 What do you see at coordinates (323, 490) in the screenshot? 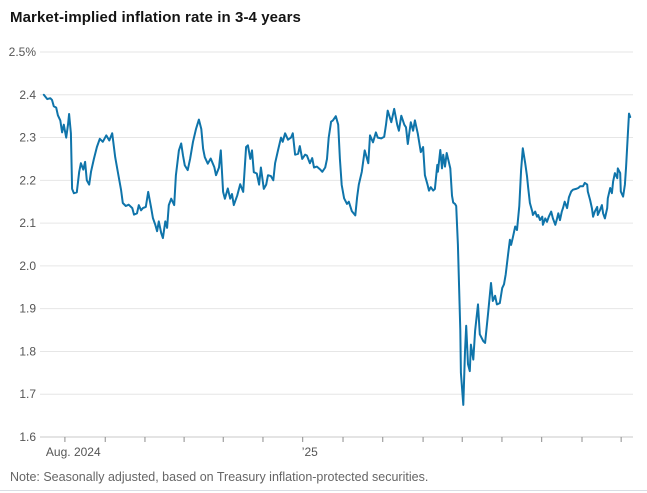
I see `bottom-divider` at bounding box center [323, 490].